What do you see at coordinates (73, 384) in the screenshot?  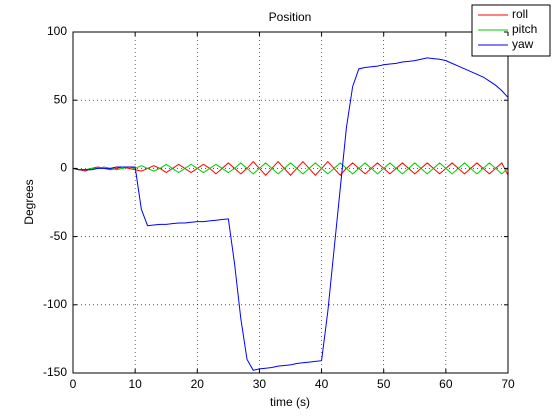 I see `x-tick-label: 0` at bounding box center [73, 384].